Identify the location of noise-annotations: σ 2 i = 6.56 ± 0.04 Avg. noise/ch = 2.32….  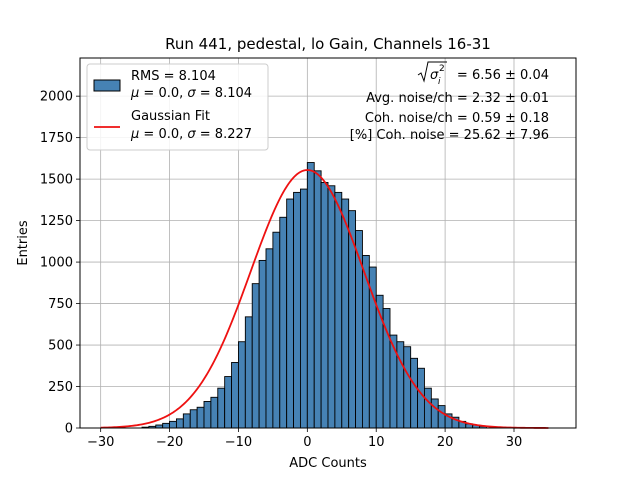
(449, 102).